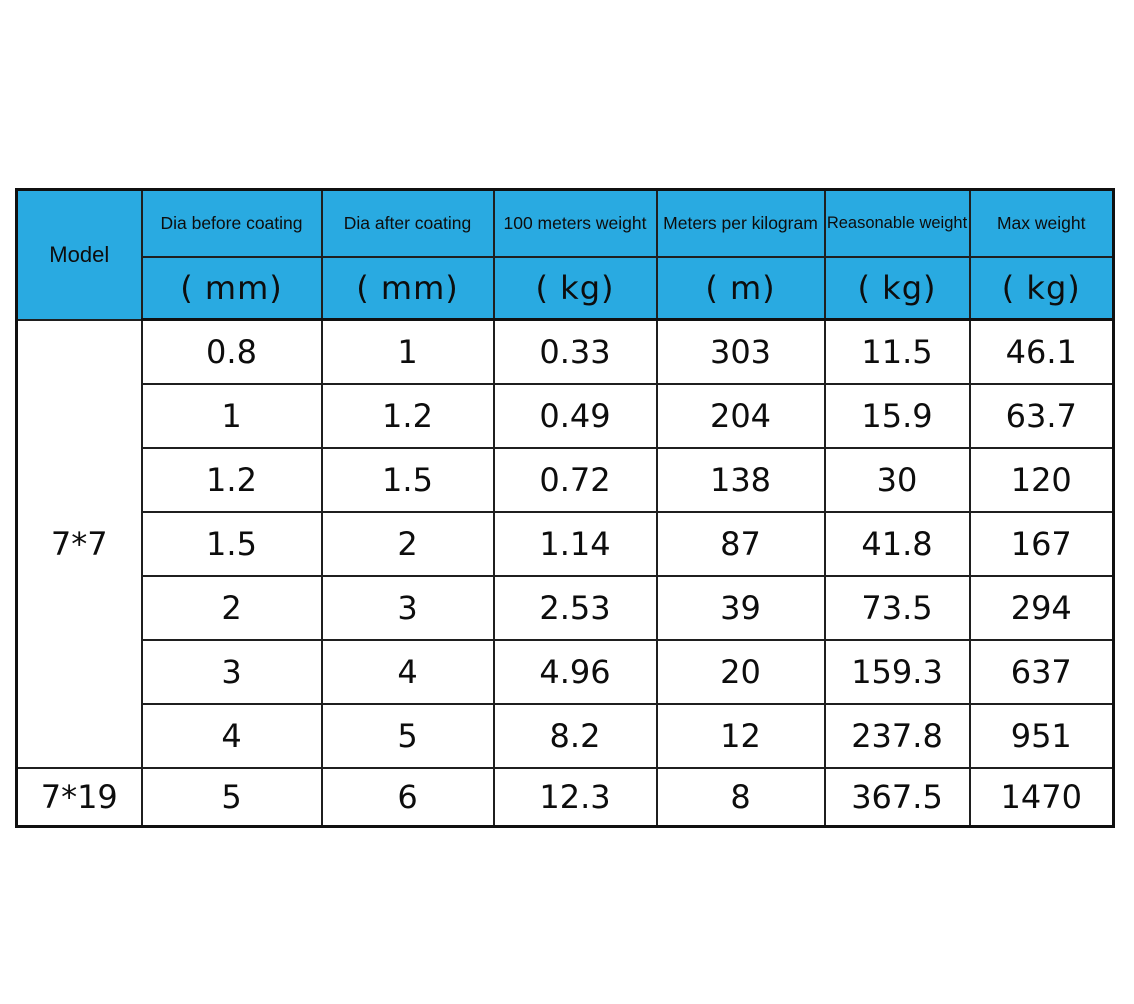 The width and height of the screenshot is (1134, 1004). I want to click on table-cell: 2.53, so click(575, 607).